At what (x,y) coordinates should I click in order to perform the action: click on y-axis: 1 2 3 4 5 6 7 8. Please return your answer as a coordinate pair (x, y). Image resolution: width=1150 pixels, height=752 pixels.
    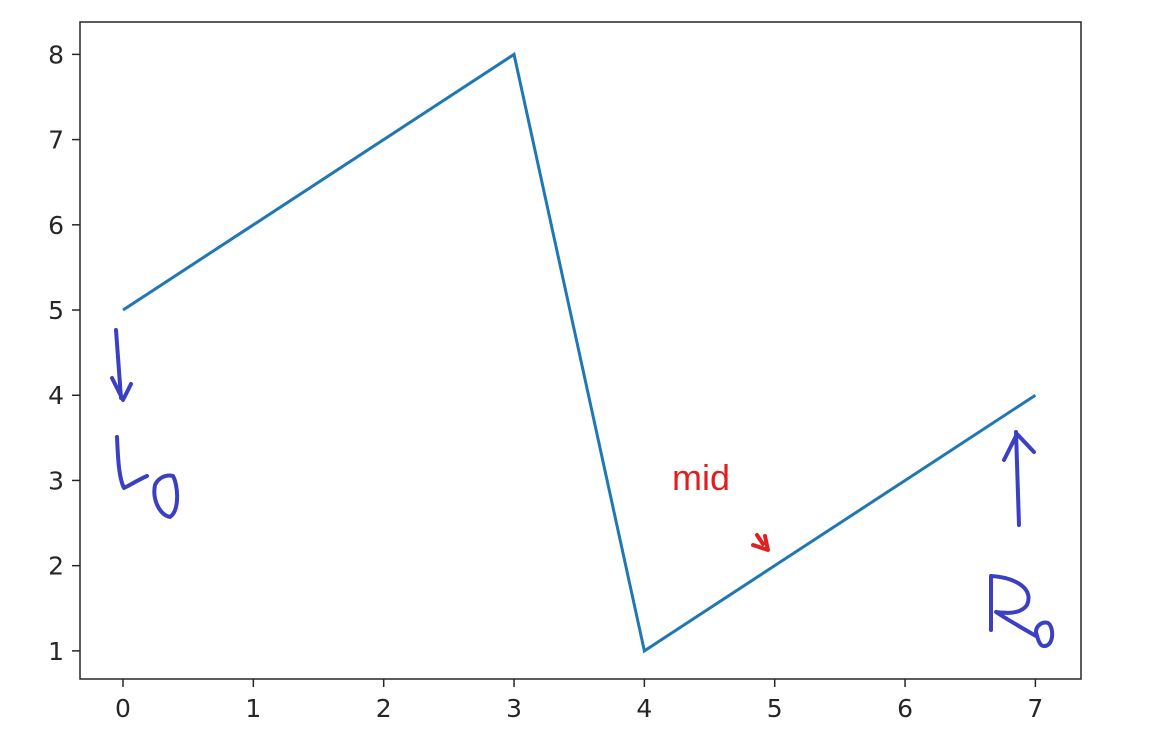
    Looking at the image, I should click on (64, 353).